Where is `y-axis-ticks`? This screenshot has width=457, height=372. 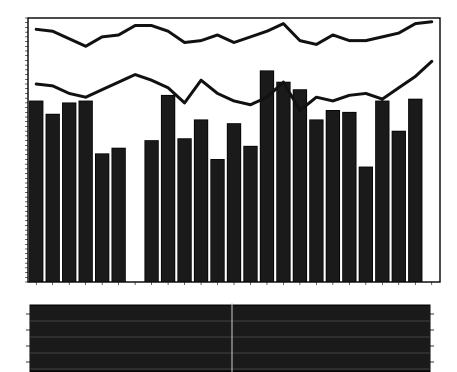 y-axis-ticks is located at coordinates (26, 150).